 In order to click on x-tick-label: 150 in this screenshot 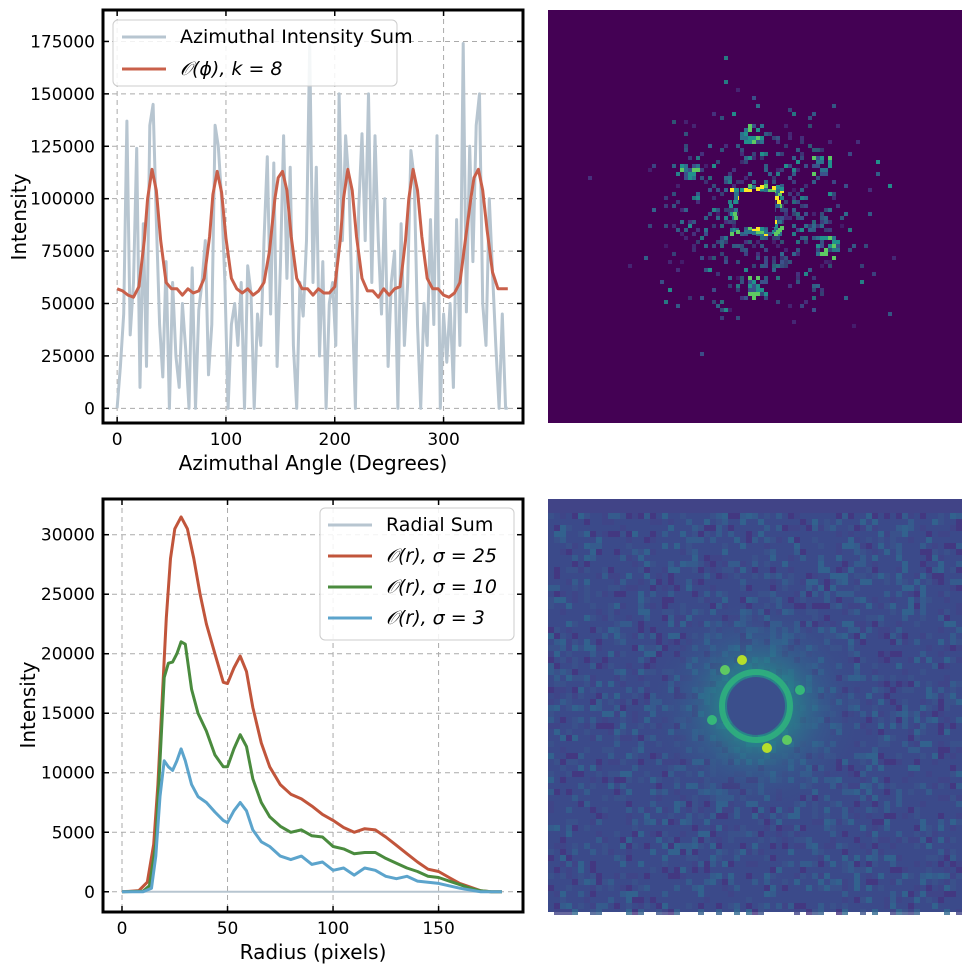, I will do `click(438, 929)`.